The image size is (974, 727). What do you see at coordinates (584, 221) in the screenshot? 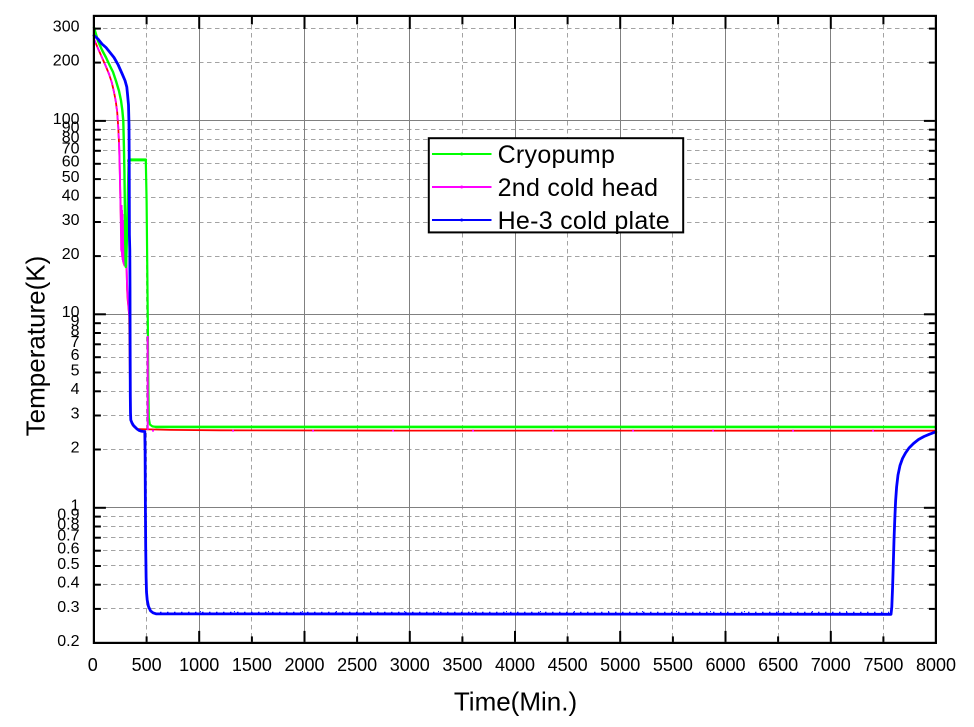
I see `svg-text: He-3 cold plate` at bounding box center [584, 221].